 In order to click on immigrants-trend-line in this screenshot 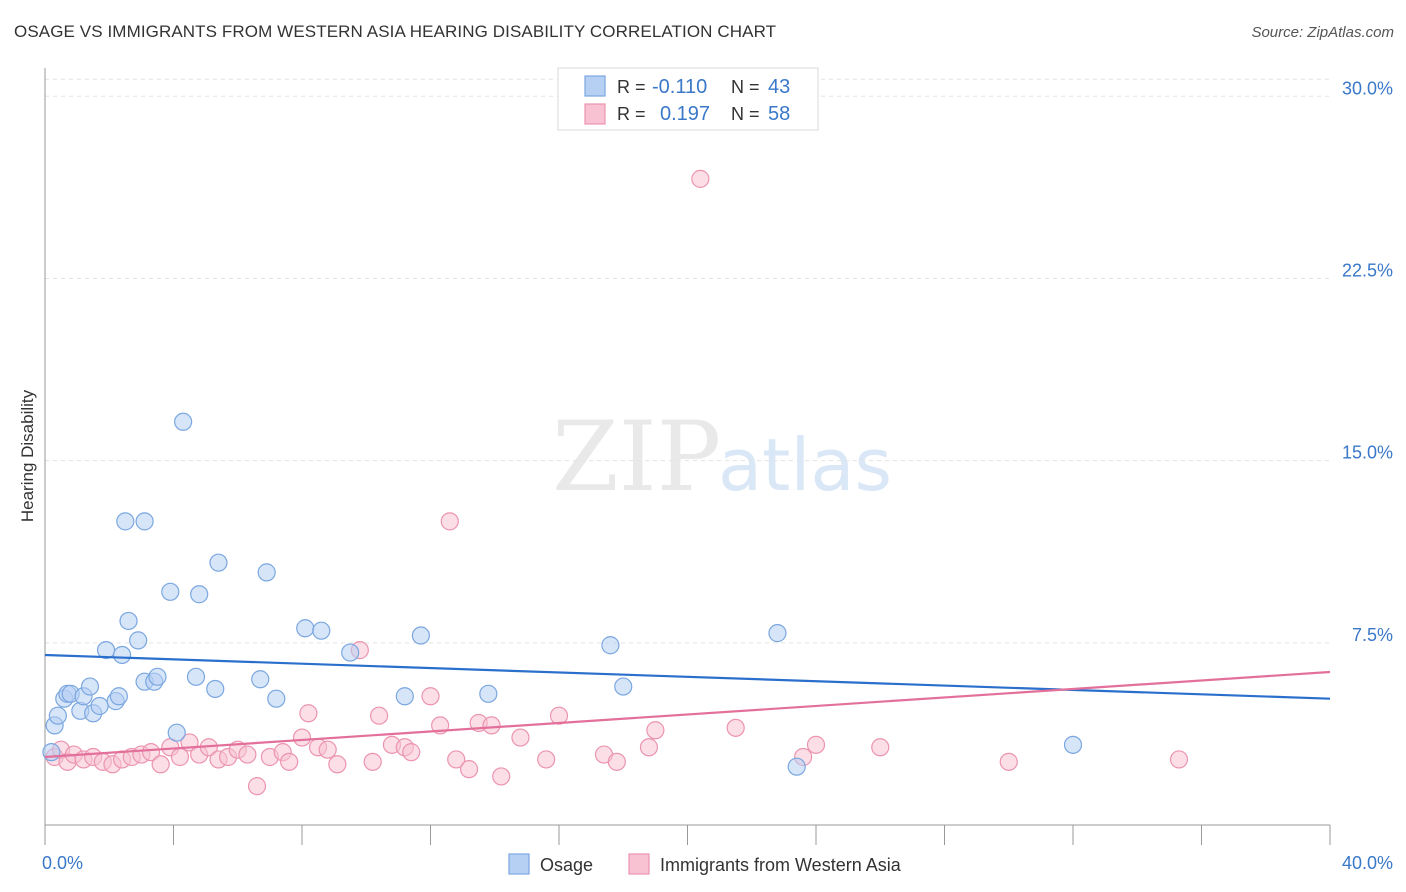, I will do `click(687, 714)`.